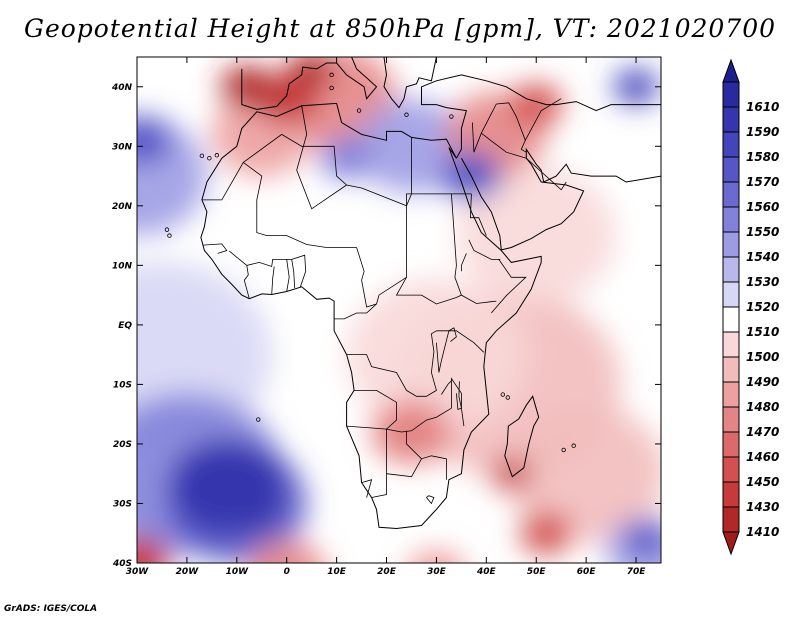 The height and width of the screenshot is (618, 800). I want to click on madagascar-coastline, so click(522, 436).